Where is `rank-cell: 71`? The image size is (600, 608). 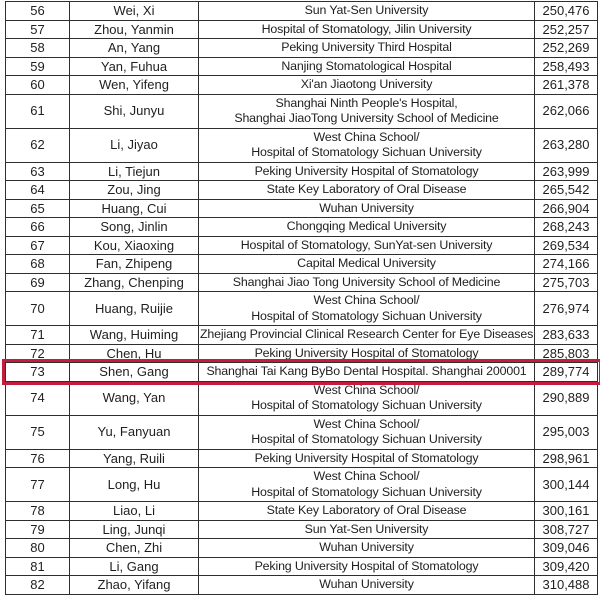 rank-cell: 71 is located at coordinates (37, 335).